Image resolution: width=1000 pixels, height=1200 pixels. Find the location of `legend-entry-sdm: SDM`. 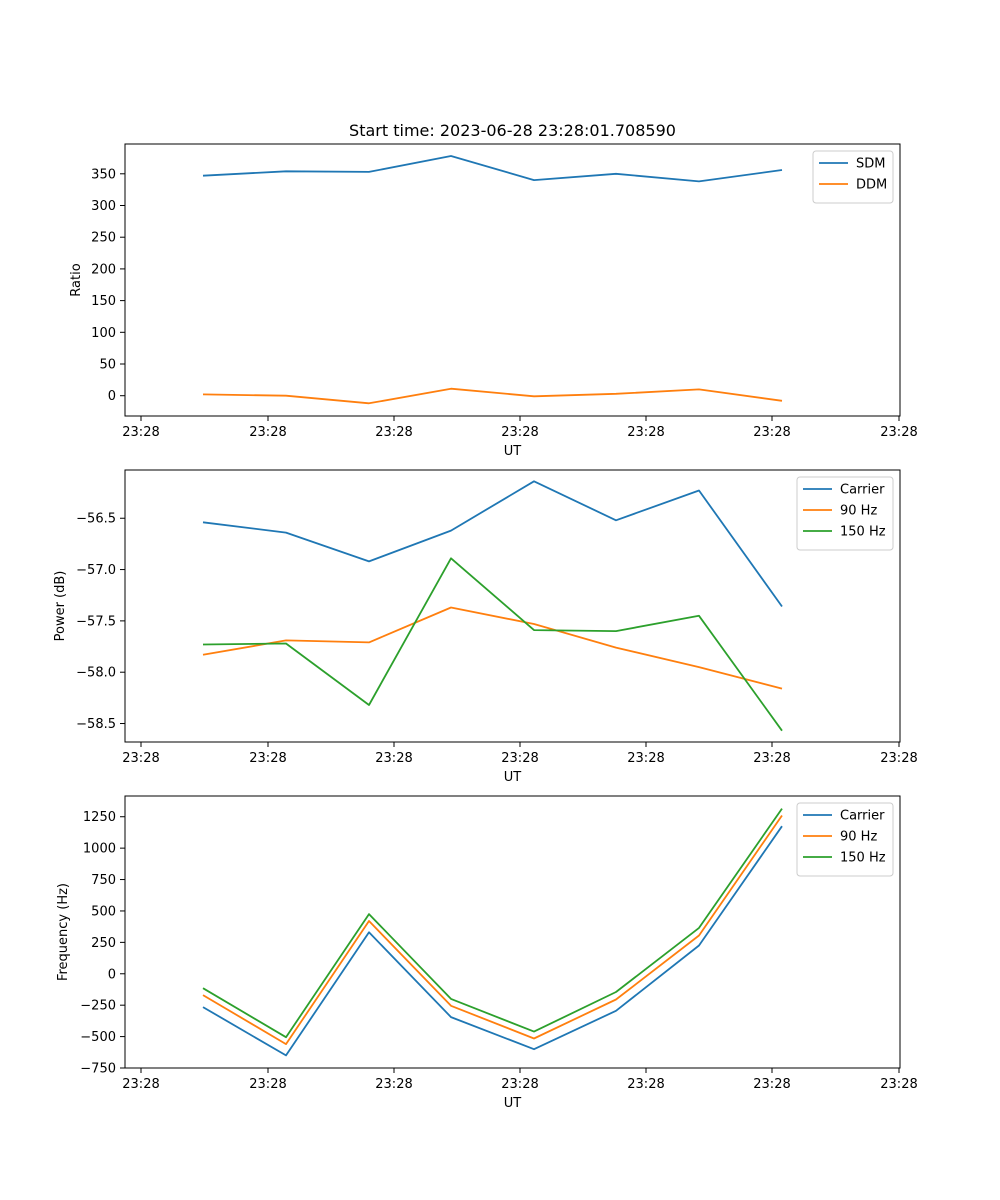

legend-entry-sdm: SDM is located at coordinates (870, 164).